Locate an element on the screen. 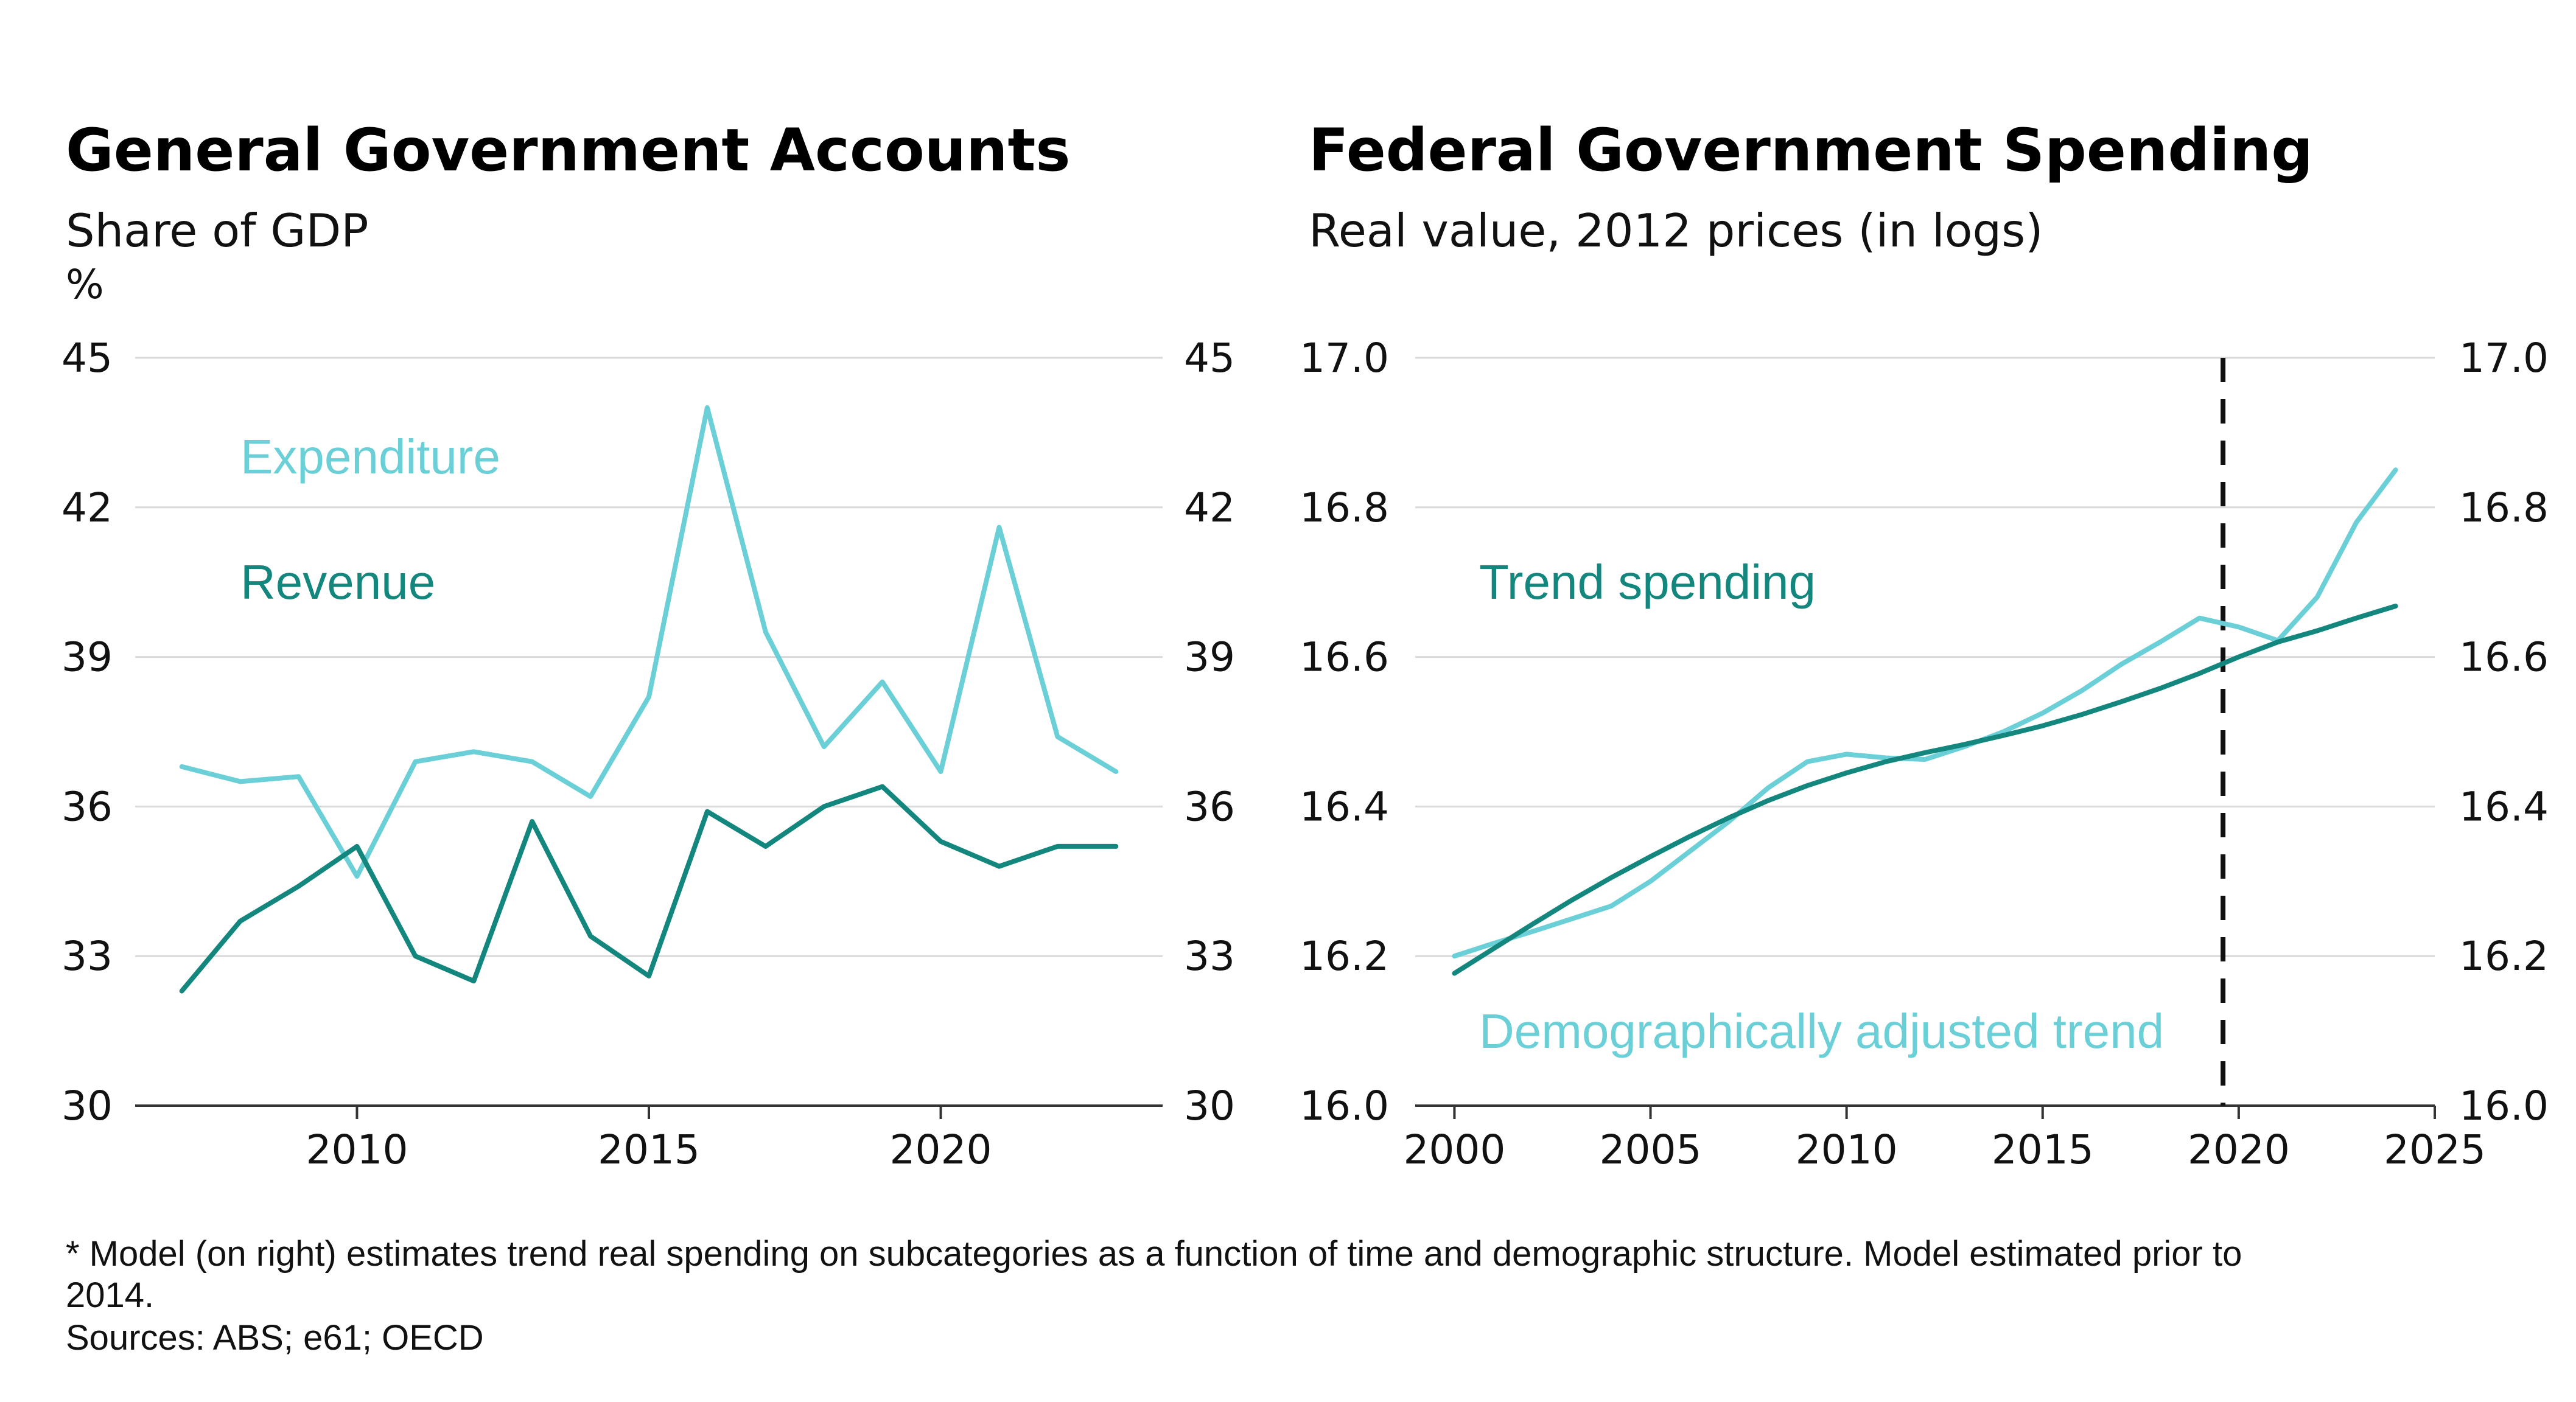  right-y-tick-label-right: 16.0 is located at coordinates (2504, 1106).